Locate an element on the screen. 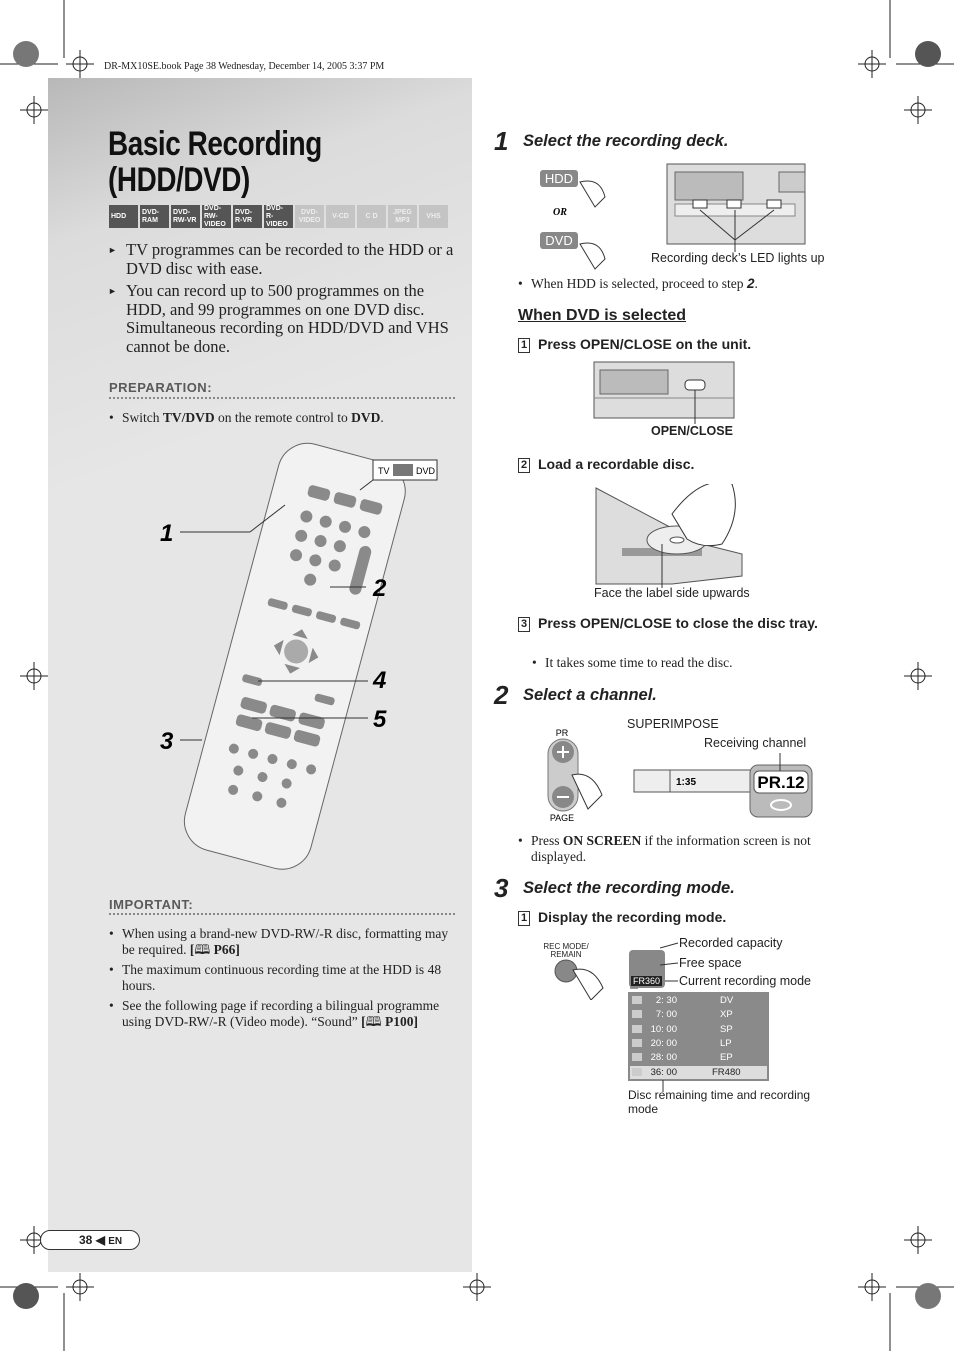  deck-illustration: HDD DVD OR is located at coordinates (673, 216).